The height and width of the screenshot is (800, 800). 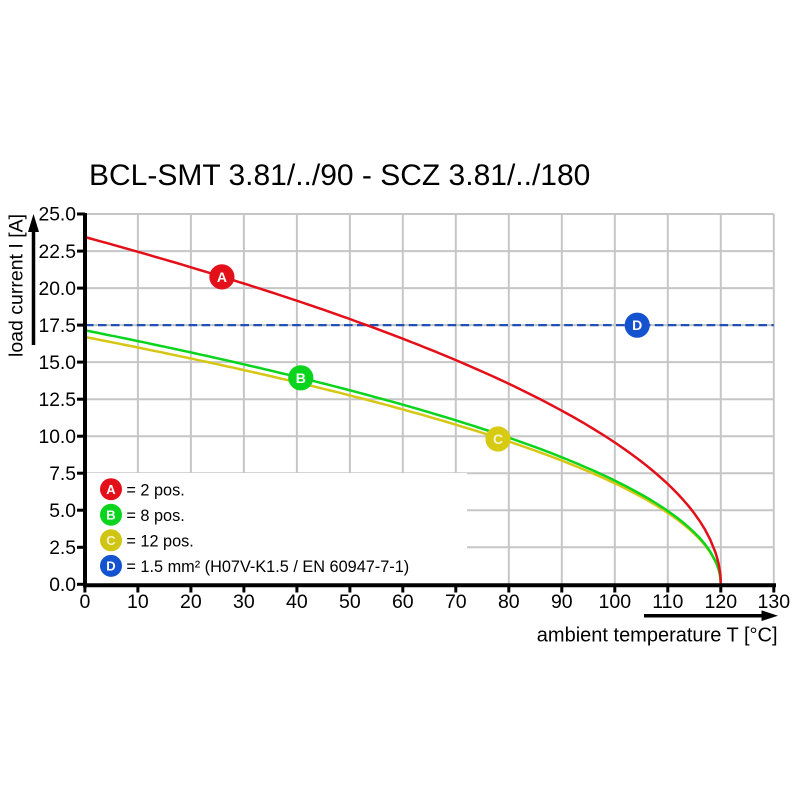 I want to click on svg-text: 22.5, so click(x=57, y=252).